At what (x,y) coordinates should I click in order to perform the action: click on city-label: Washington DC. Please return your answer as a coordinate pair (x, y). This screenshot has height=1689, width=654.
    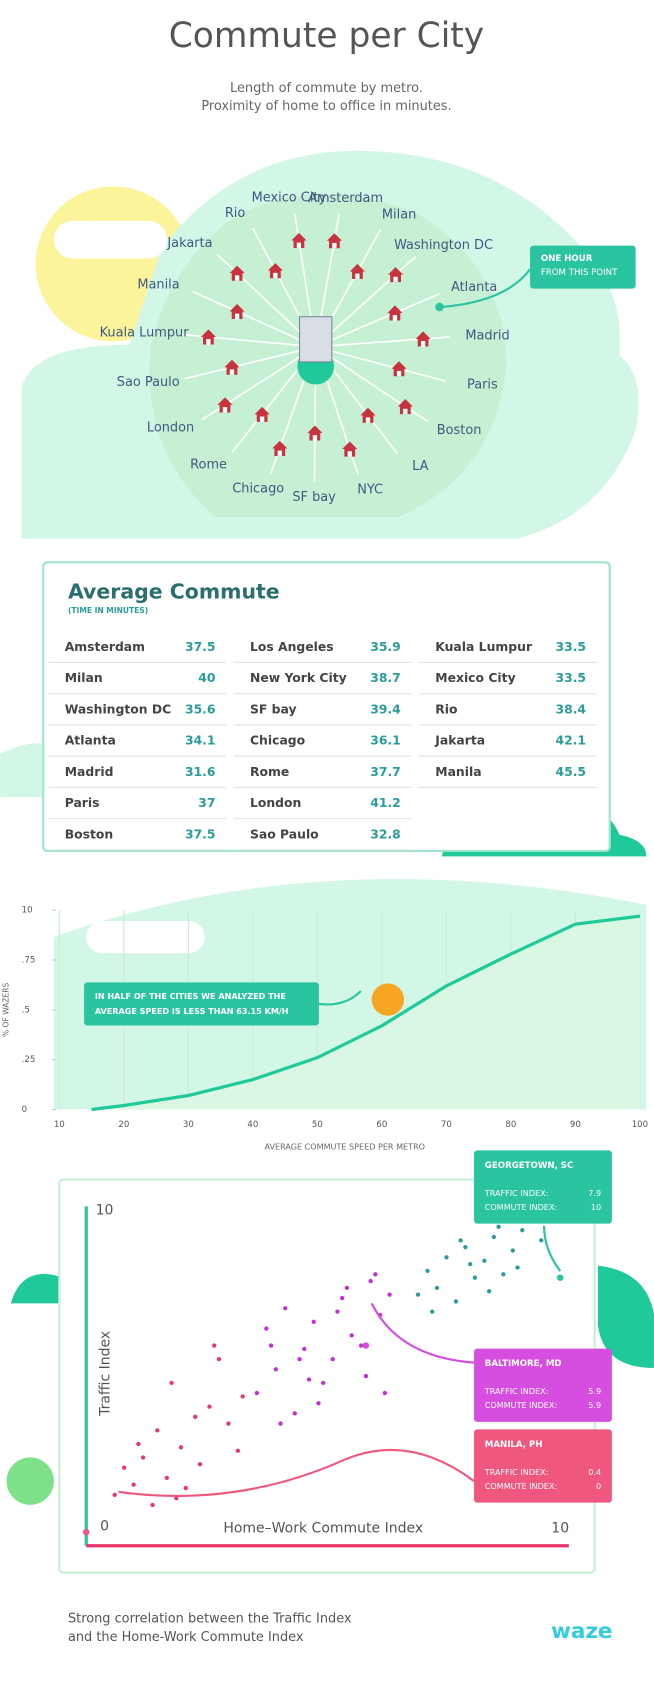
    Looking at the image, I should click on (443, 245).